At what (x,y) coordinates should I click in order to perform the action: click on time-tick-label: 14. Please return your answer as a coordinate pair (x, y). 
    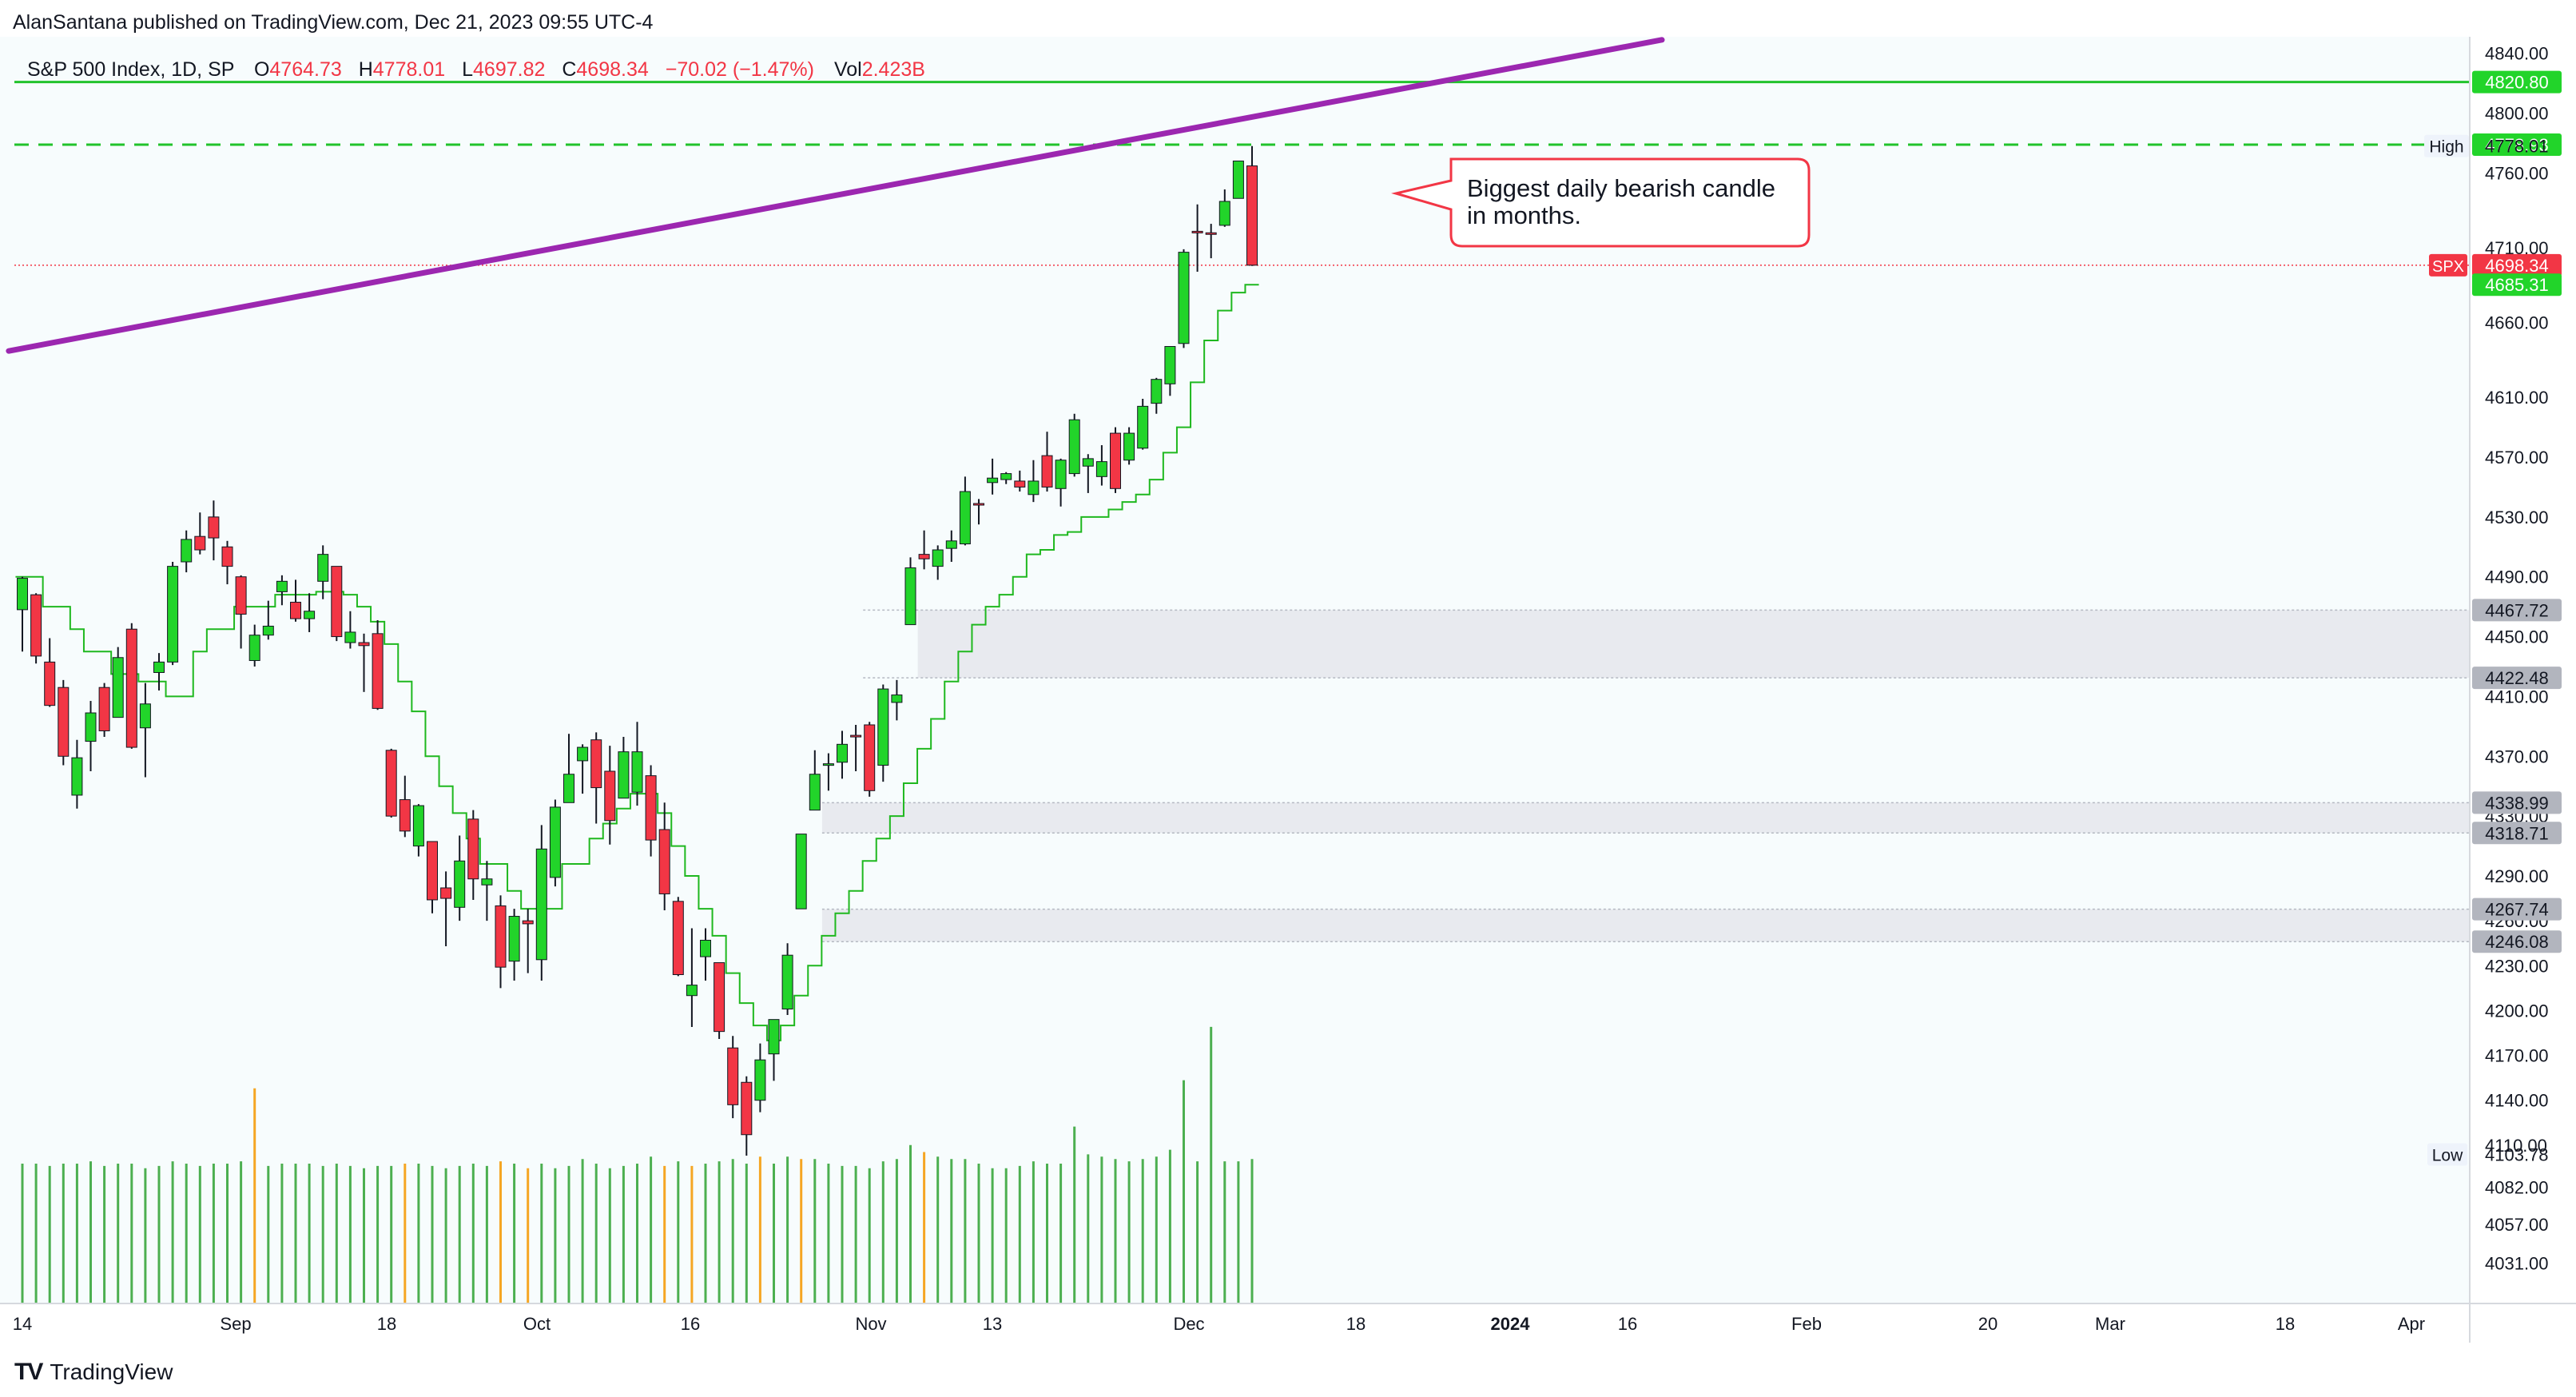
    Looking at the image, I should click on (22, 1324).